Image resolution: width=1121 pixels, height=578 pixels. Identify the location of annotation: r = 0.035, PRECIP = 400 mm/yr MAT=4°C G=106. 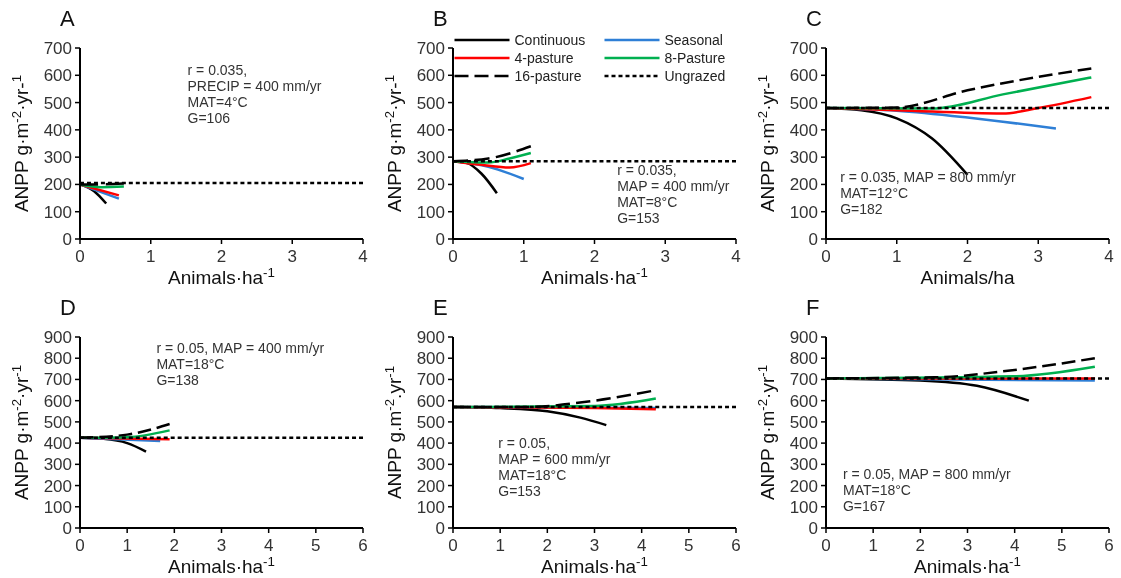
(254, 94).